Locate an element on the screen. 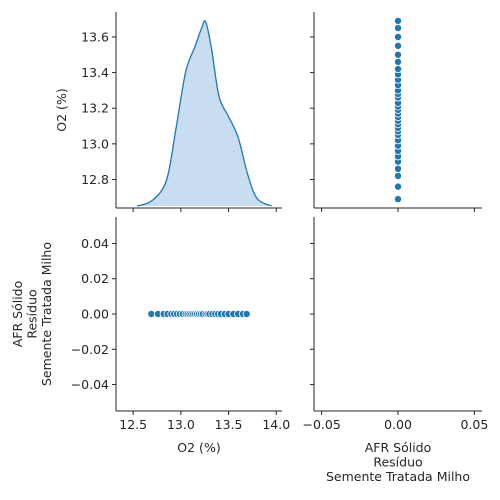  y-tick-label: 13.6 is located at coordinates (95, 36).